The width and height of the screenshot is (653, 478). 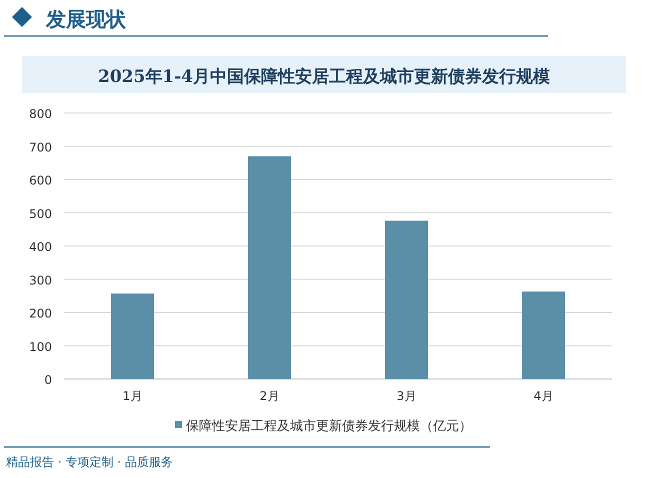 What do you see at coordinates (48, 380) in the screenshot?
I see `y-tick-label: 0` at bounding box center [48, 380].